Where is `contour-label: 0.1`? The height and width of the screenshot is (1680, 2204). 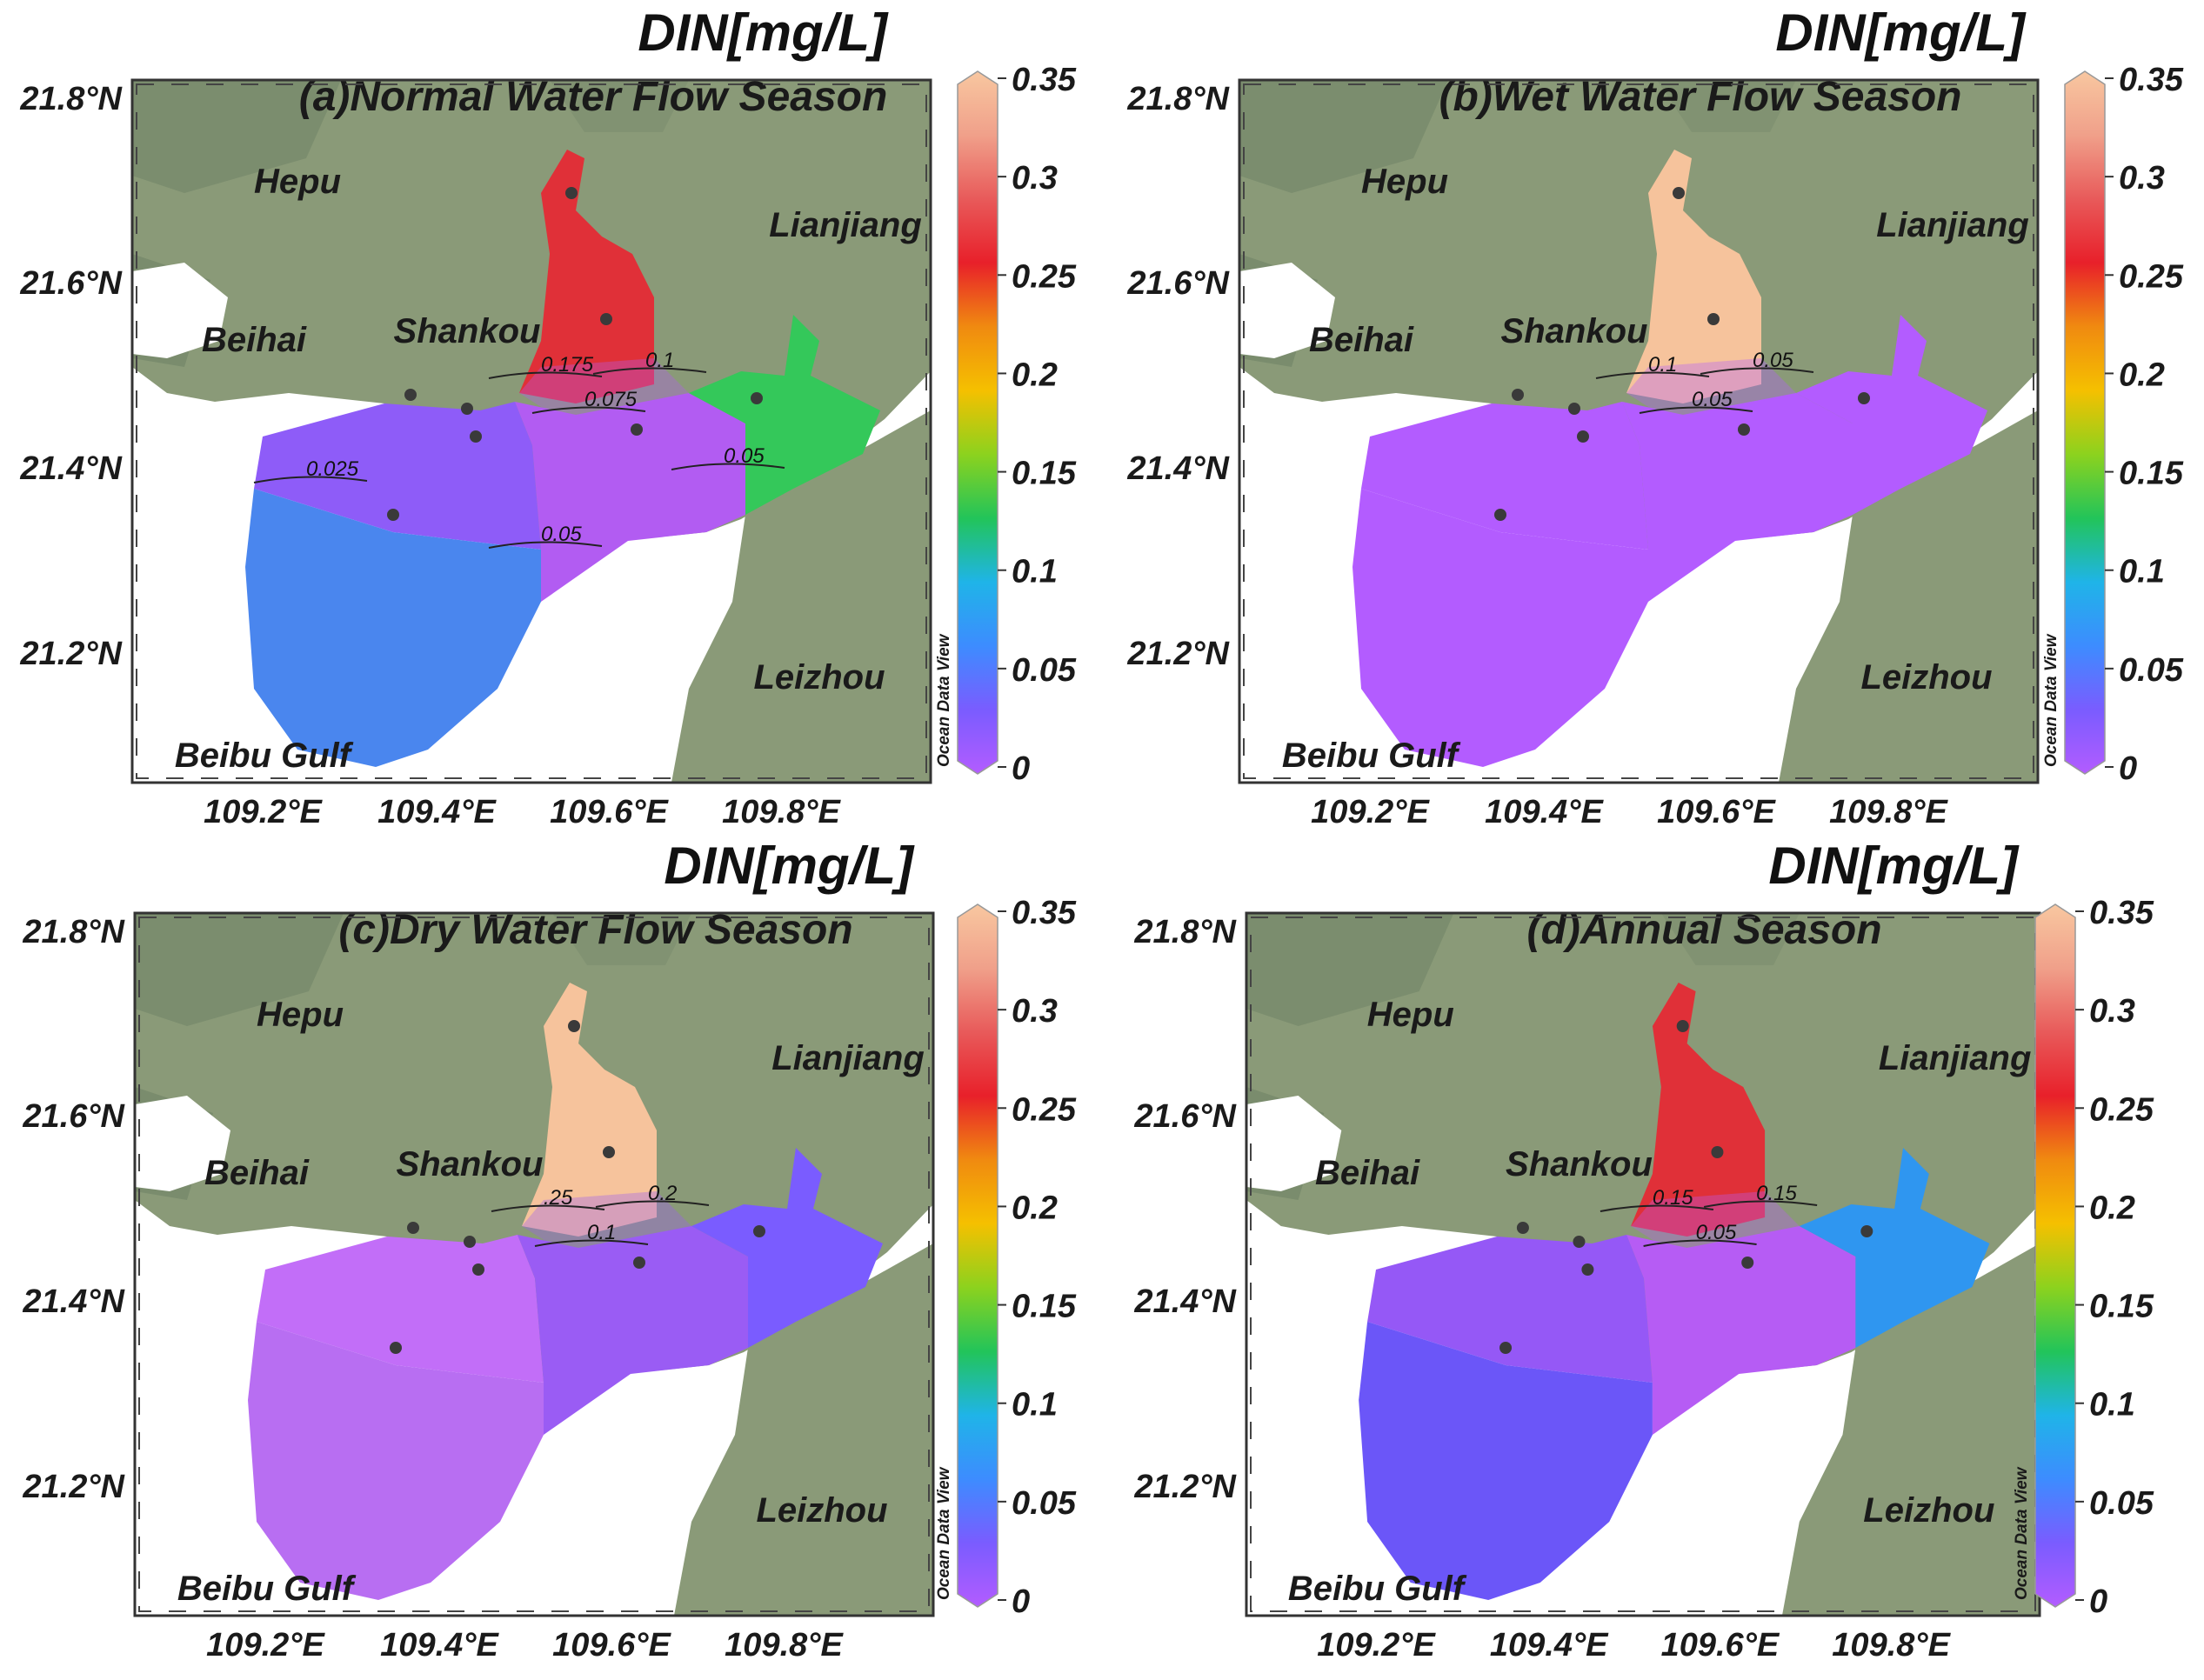
contour-label: 0.1 is located at coordinates (602, 1232).